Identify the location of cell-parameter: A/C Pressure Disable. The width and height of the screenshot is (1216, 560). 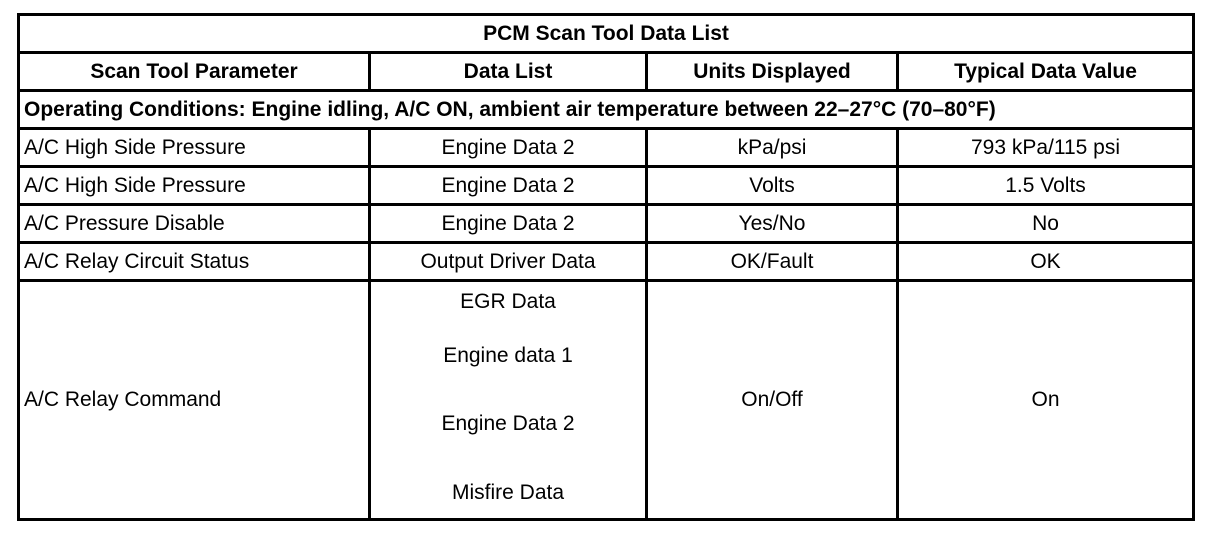
(194, 223).